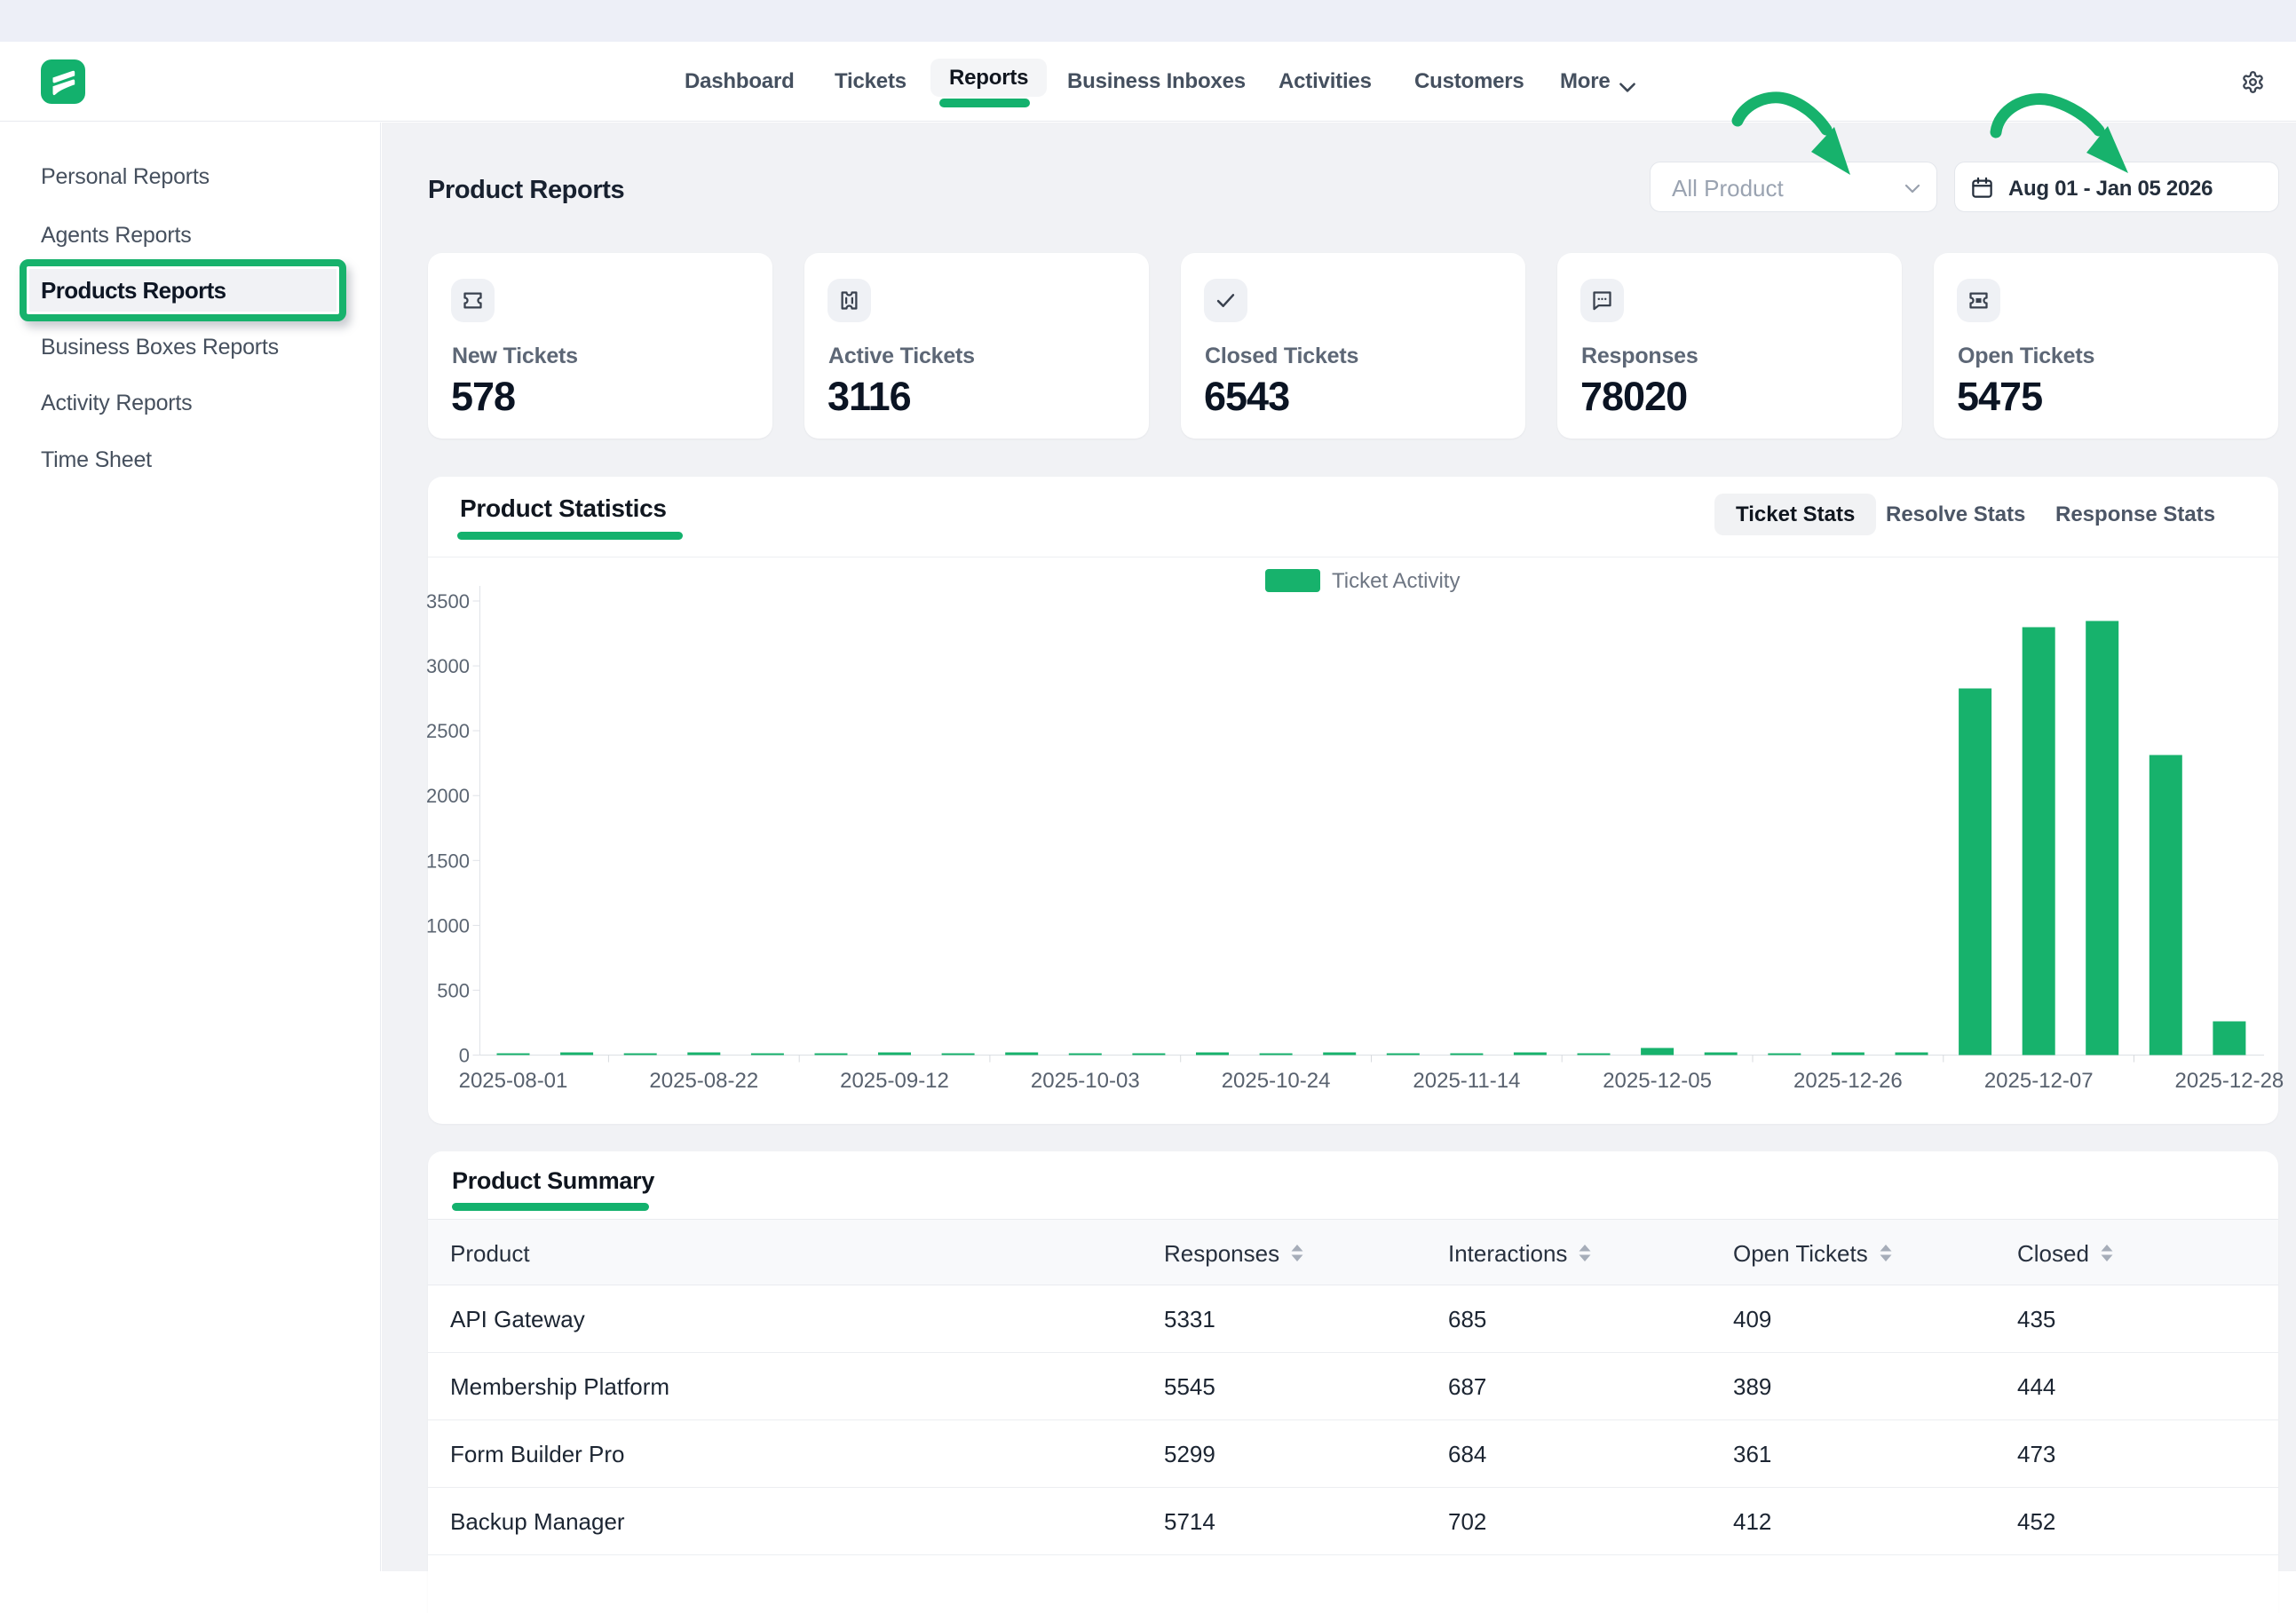  I want to click on svg-text: 1000, so click(448, 925).